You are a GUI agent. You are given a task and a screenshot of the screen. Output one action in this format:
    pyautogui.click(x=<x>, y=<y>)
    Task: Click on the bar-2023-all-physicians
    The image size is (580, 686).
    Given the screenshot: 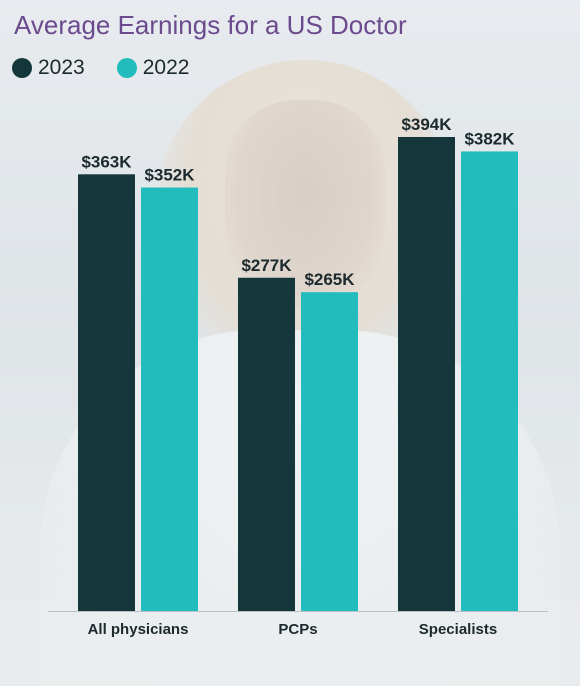 What is the action you would take?
    pyautogui.click(x=106, y=392)
    